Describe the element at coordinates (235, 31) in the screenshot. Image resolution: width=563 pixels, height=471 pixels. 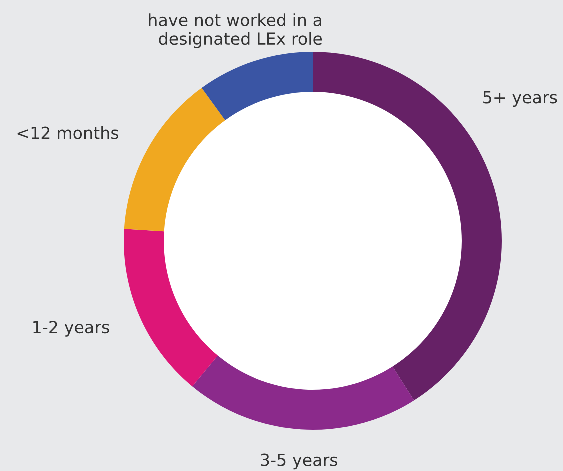
I see `slice-label: have not worked in a designated LEx role` at that location.